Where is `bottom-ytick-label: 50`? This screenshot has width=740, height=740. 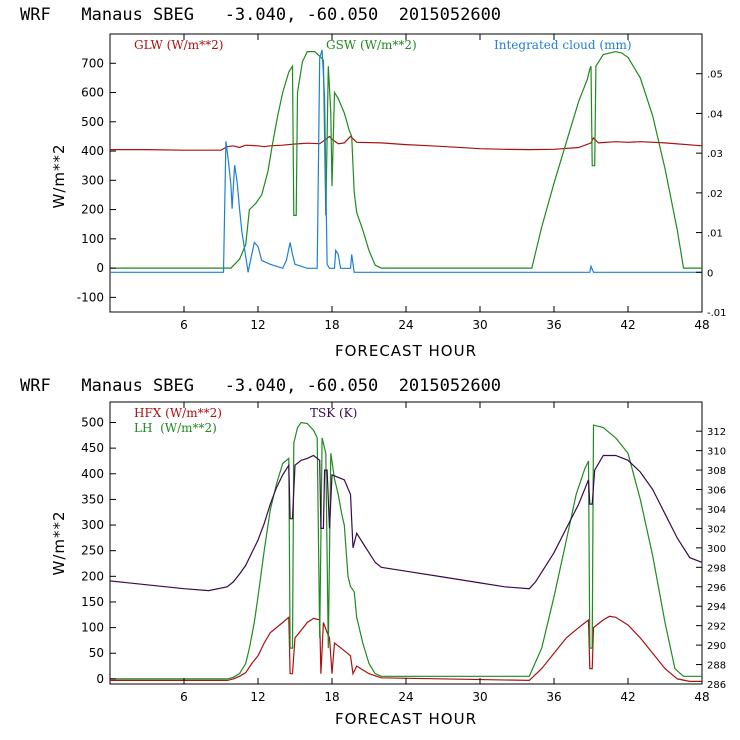
bottom-ytick-label: 50 is located at coordinates (96, 653).